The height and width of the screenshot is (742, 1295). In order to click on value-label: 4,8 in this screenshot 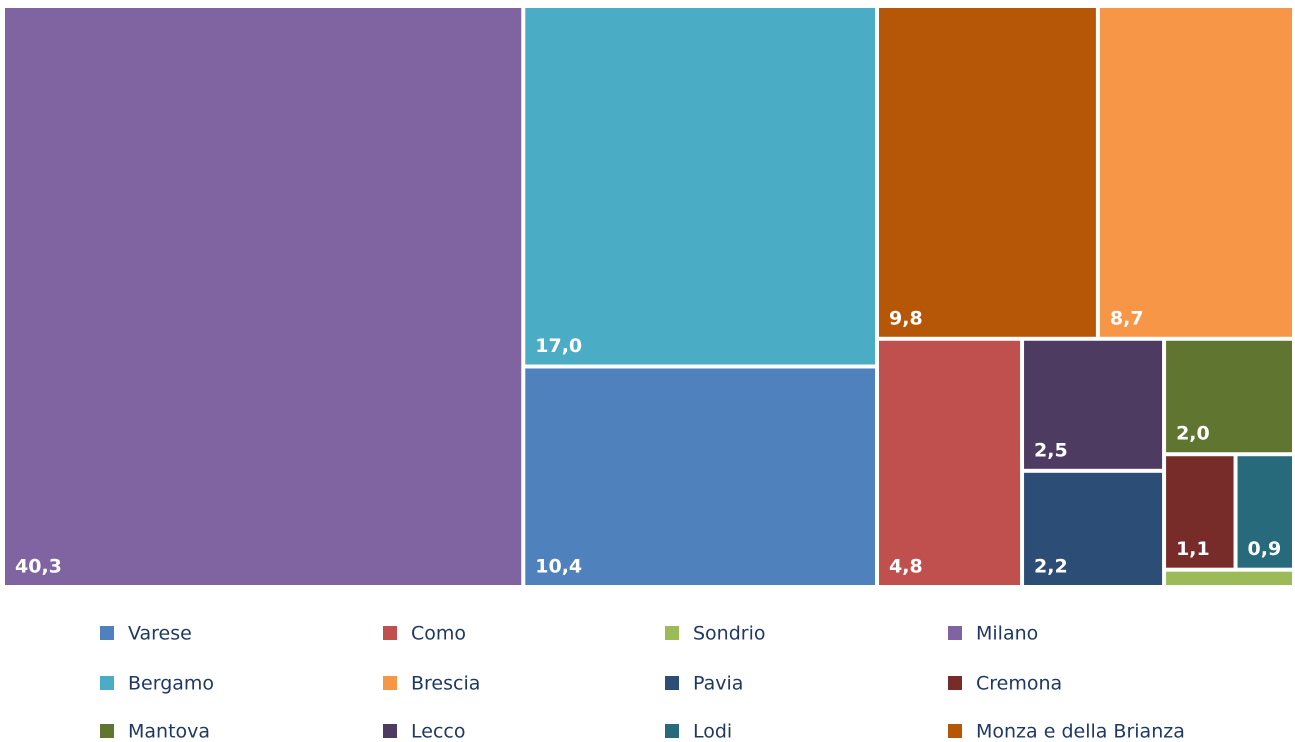, I will do `click(906, 567)`.